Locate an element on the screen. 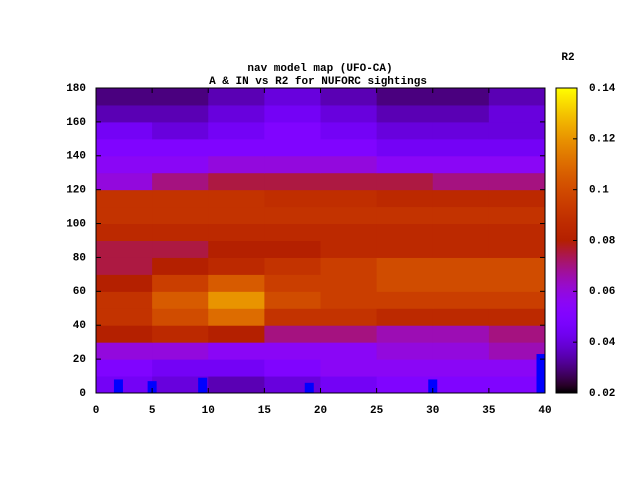 The height and width of the screenshot is (480, 640). x-tick-label: 5 is located at coordinates (152, 411).